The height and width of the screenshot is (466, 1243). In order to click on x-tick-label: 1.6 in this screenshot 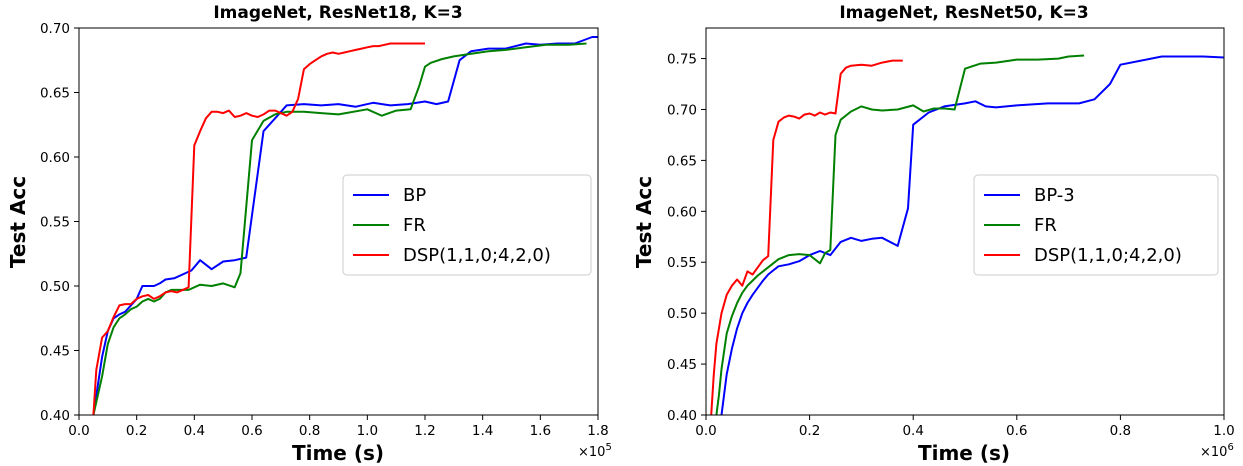, I will do `click(540, 431)`.